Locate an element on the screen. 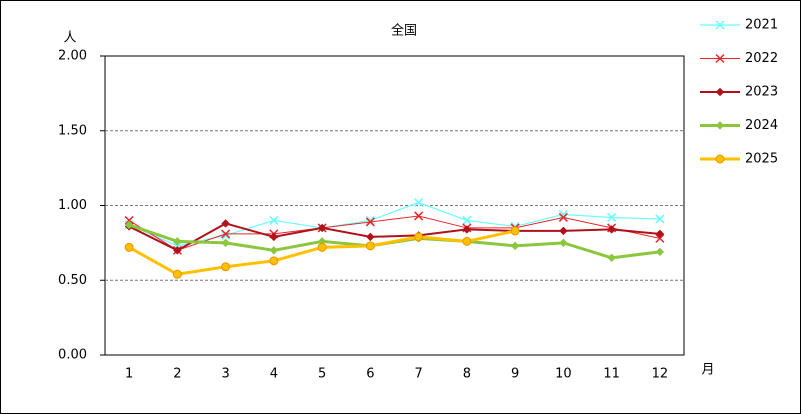  x-unit: 月 is located at coordinates (707, 370).